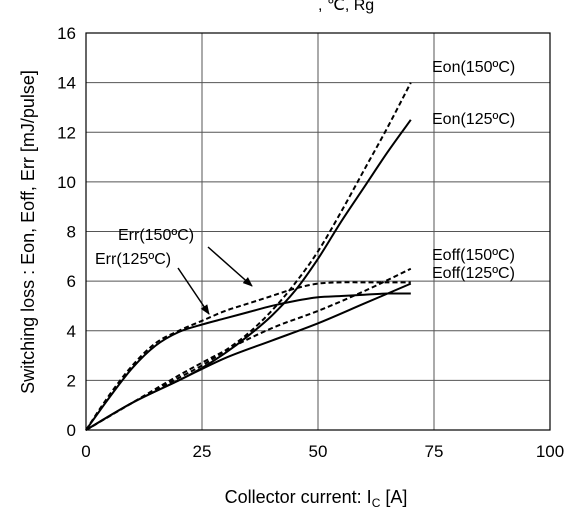 Image resolution: width=570 pixels, height=513 pixels. I want to click on x-axis-title-main: Collector current: I, so click(298, 497).